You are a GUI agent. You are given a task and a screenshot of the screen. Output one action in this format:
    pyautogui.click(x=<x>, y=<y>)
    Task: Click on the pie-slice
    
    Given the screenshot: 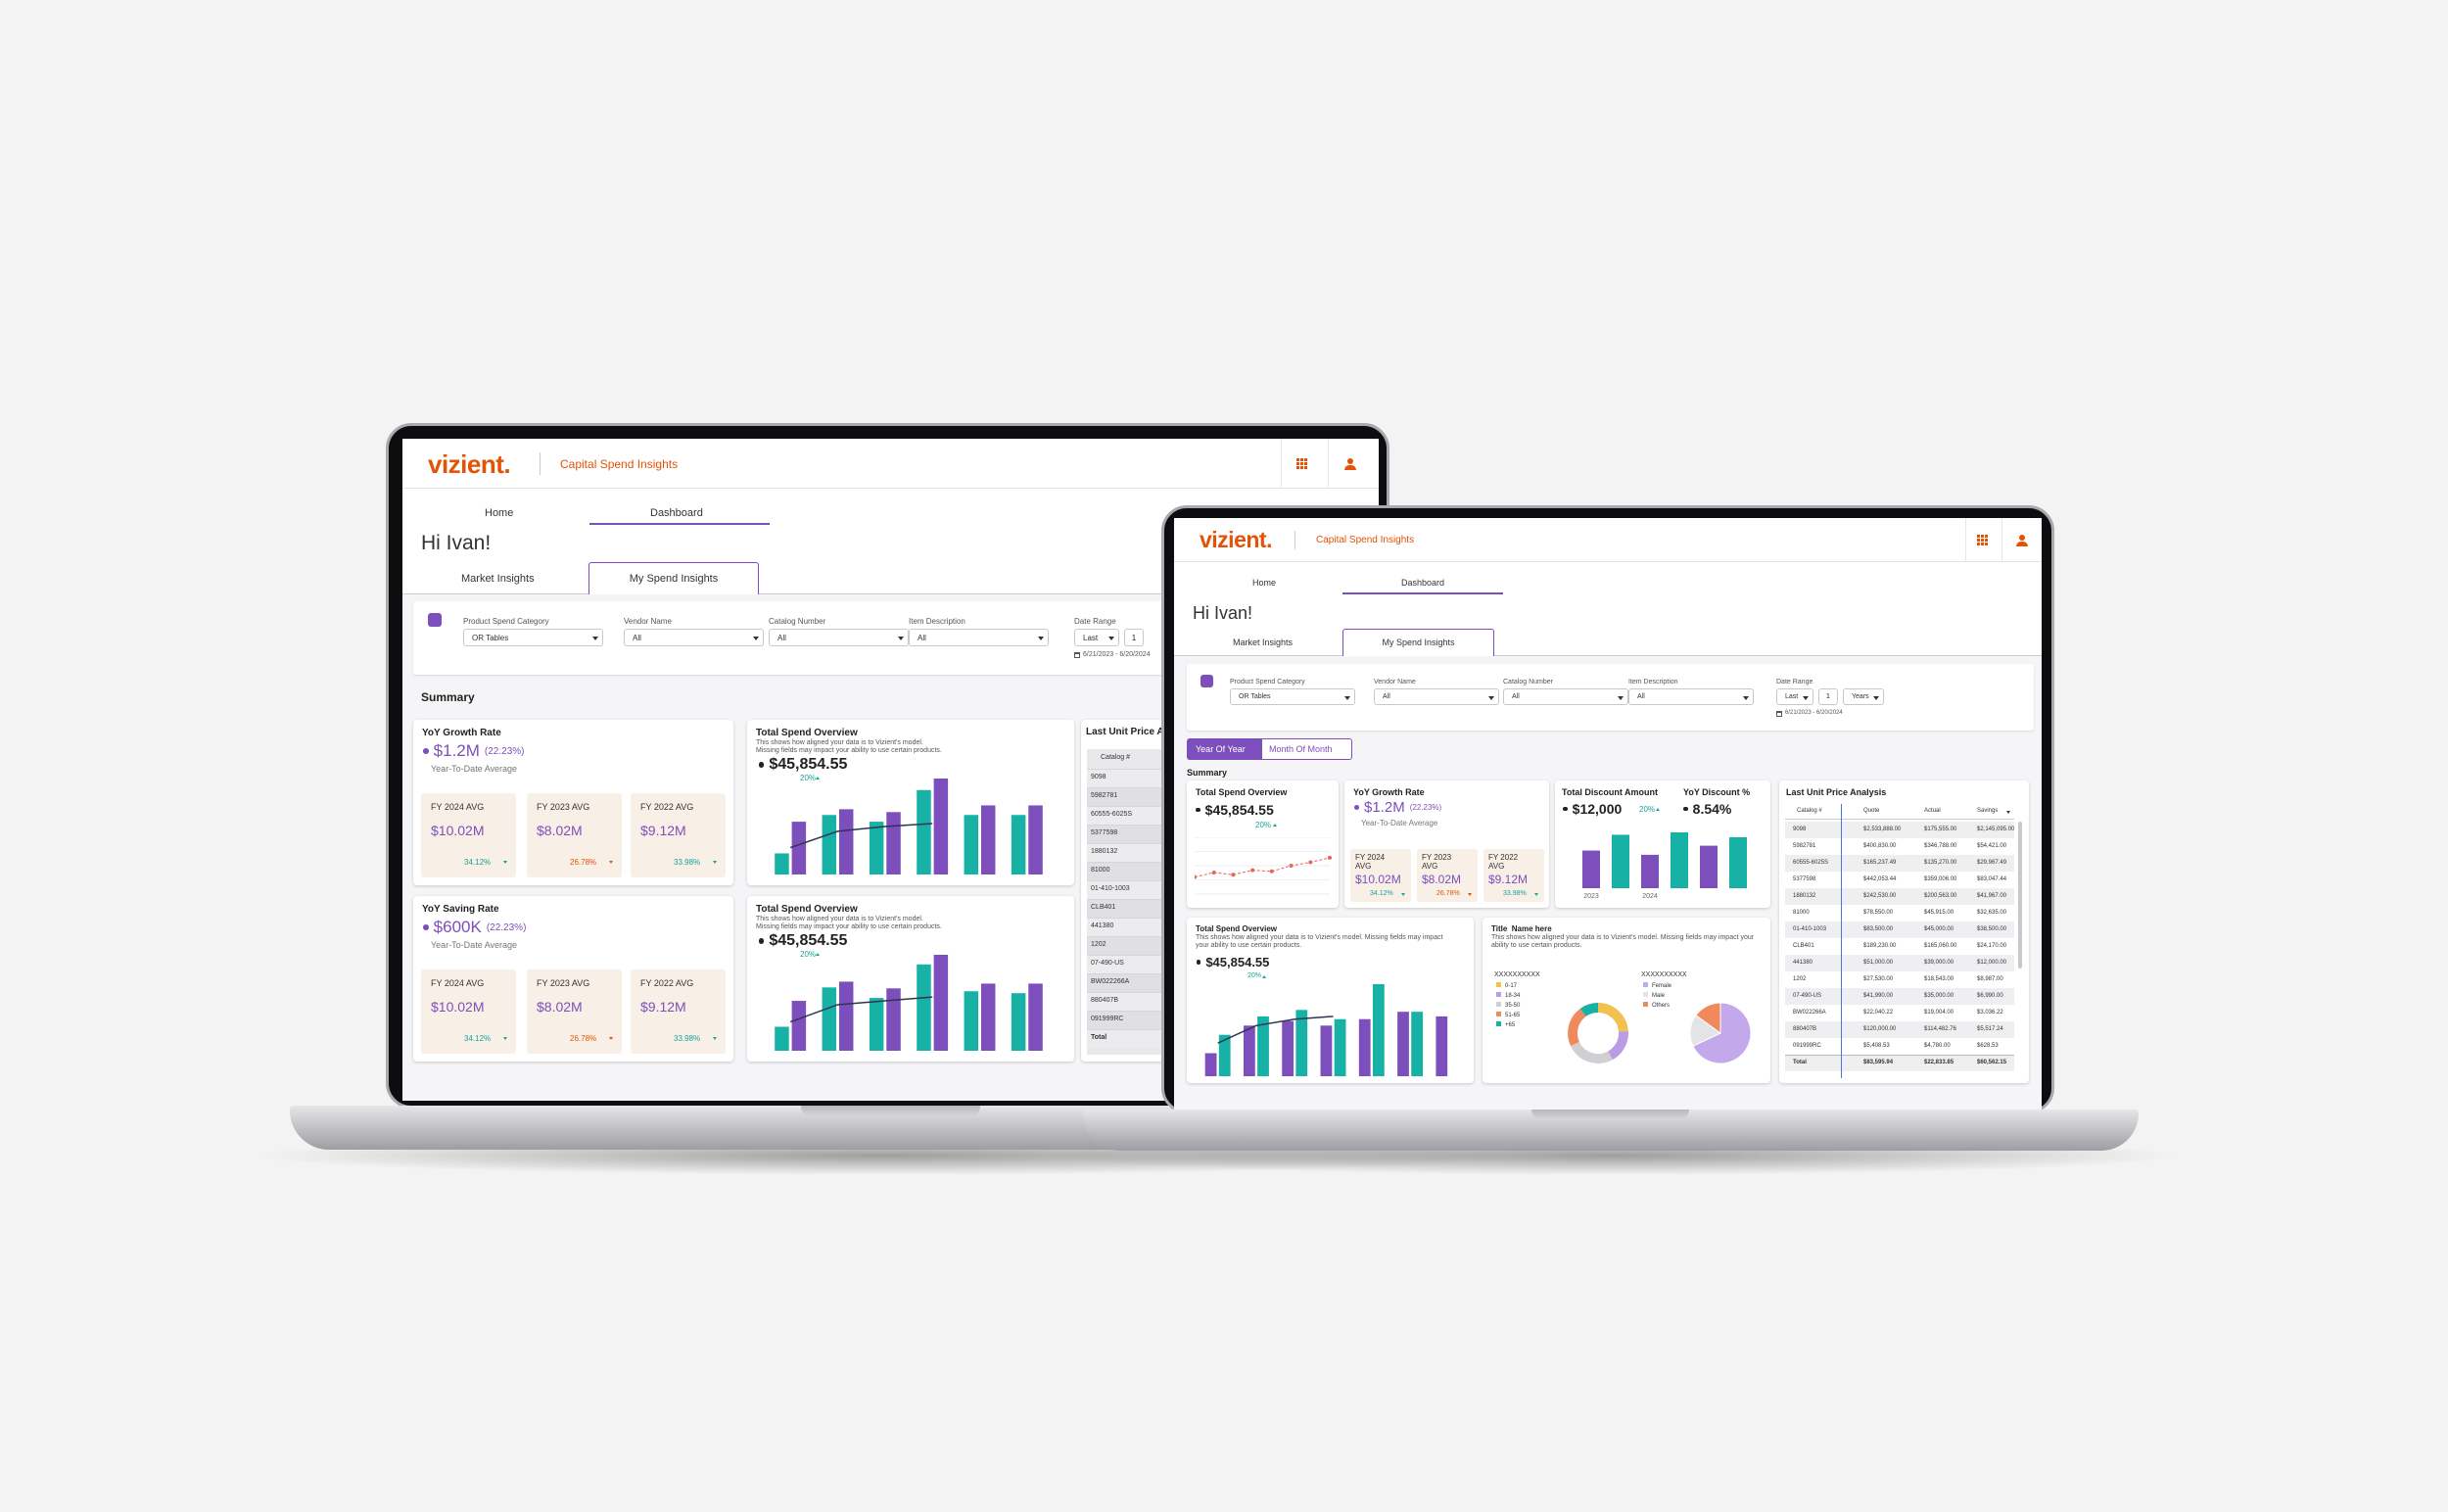 What is the action you would take?
    pyautogui.click(x=1722, y=1033)
    